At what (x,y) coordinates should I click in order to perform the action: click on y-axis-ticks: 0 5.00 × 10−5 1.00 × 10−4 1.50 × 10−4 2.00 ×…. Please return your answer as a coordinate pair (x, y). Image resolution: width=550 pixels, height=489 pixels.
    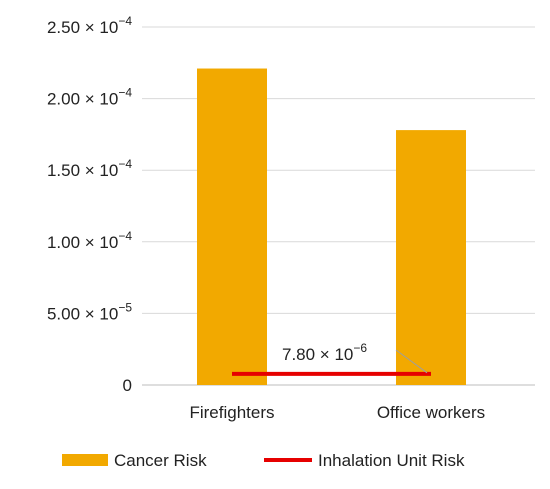
    Looking at the image, I should click on (89, 204).